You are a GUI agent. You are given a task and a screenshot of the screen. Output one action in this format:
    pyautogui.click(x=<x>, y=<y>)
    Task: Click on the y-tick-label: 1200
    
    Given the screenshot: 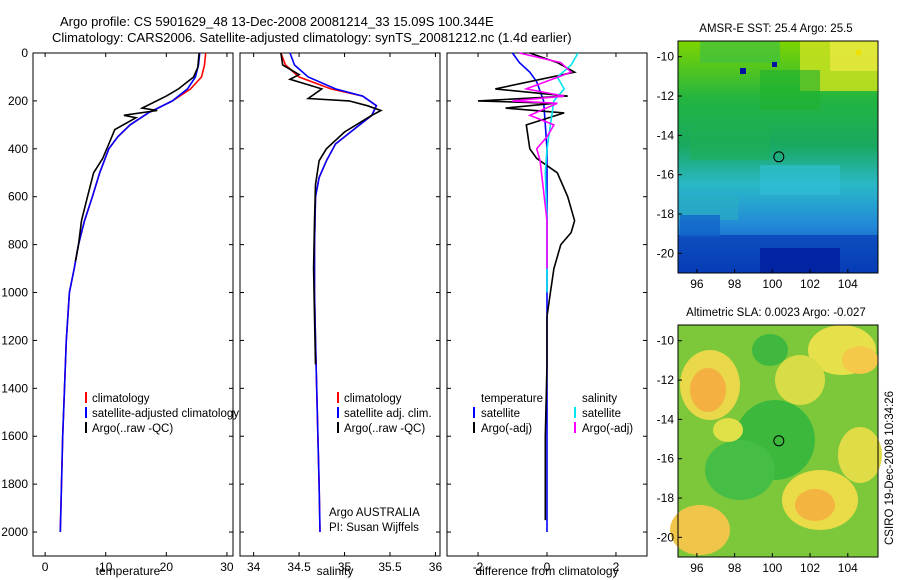 What is the action you would take?
    pyautogui.click(x=14, y=340)
    